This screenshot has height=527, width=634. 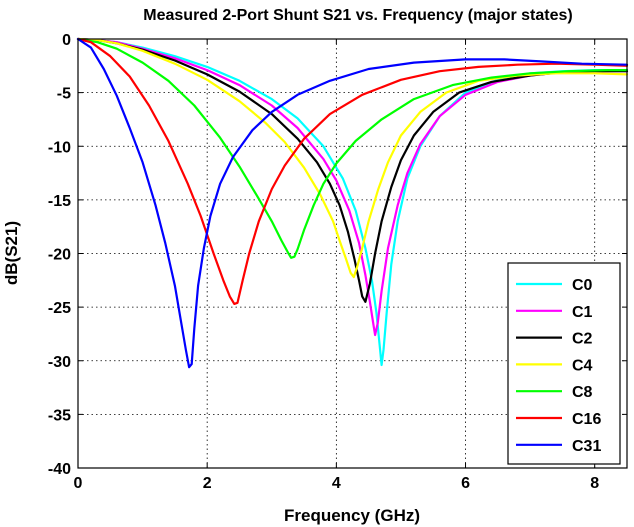 I want to click on legend-label-c0: C0, so click(x=582, y=285).